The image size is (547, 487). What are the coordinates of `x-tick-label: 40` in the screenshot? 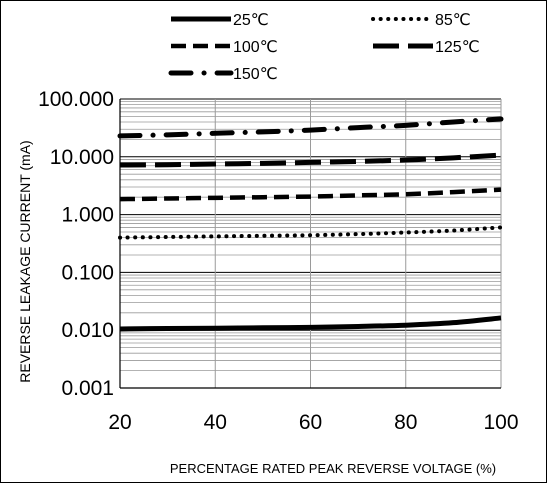 It's located at (215, 422).